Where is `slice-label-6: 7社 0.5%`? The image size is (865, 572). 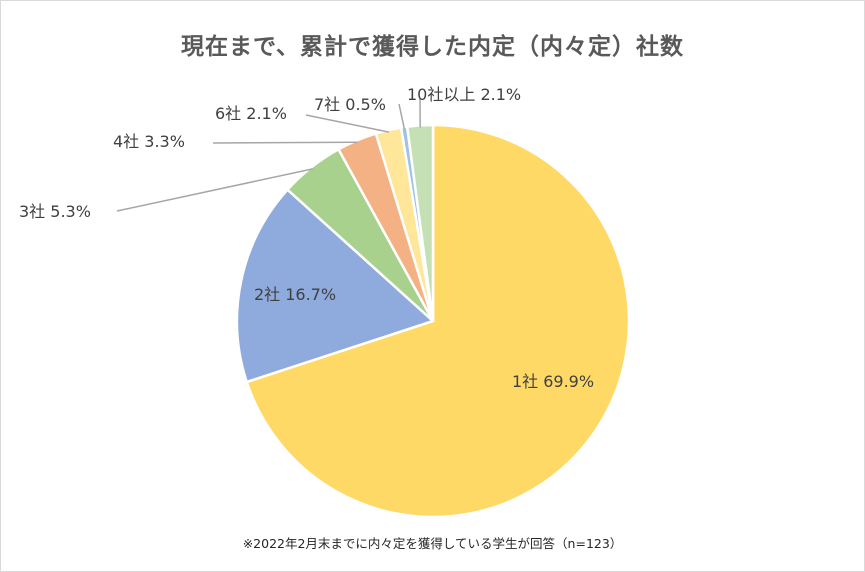 slice-label-6: 7社 0.5% is located at coordinates (350, 104).